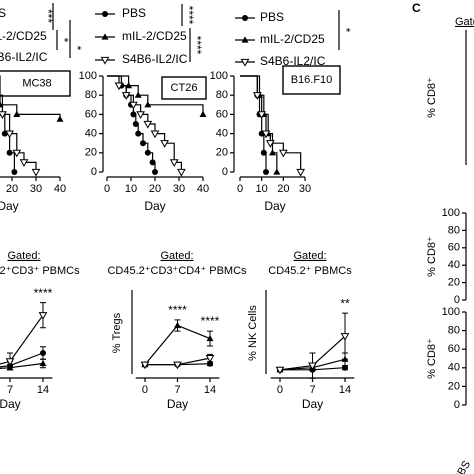 The height and width of the screenshot is (474, 474). I want to click on chart-subtitle: CD45.2⁺CD3⁺CD4⁺ PBMCs, so click(177, 271).